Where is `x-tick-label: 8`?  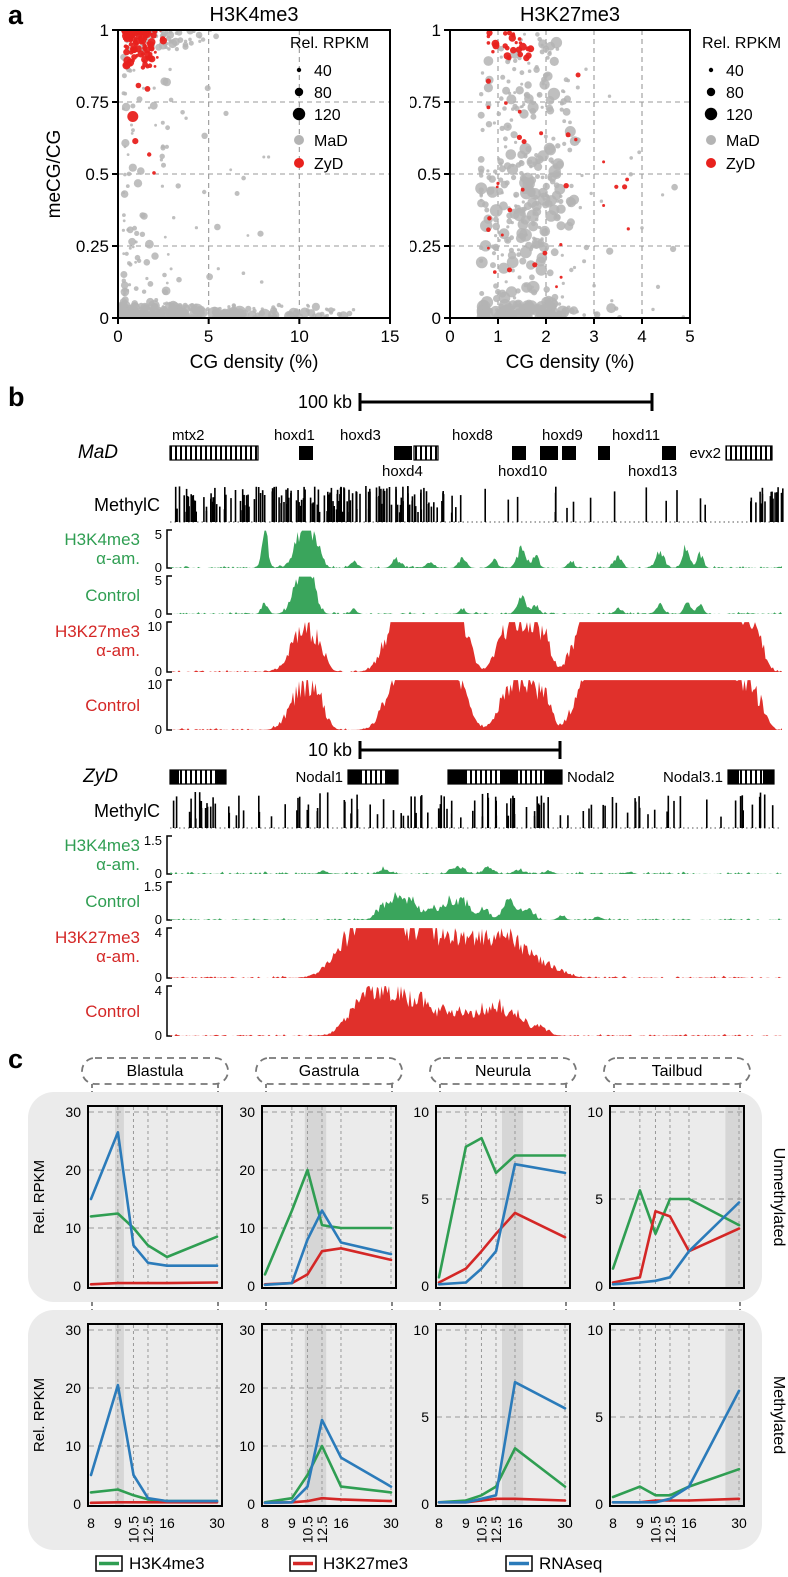
x-tick-label: 8 is located at coordinates (91, 1523).